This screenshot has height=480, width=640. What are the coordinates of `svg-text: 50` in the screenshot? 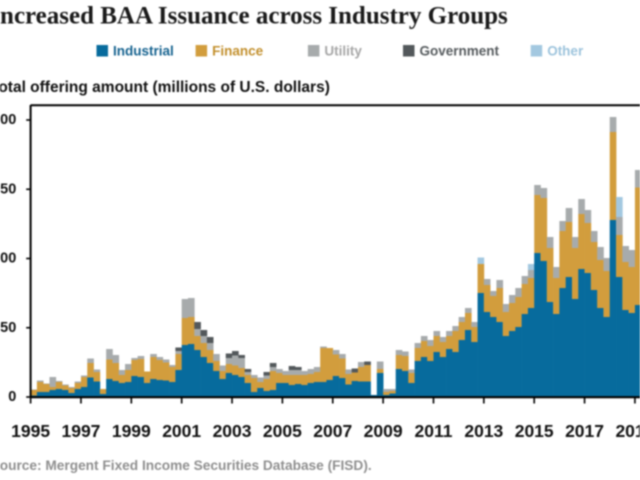 It's located at (8, 328).